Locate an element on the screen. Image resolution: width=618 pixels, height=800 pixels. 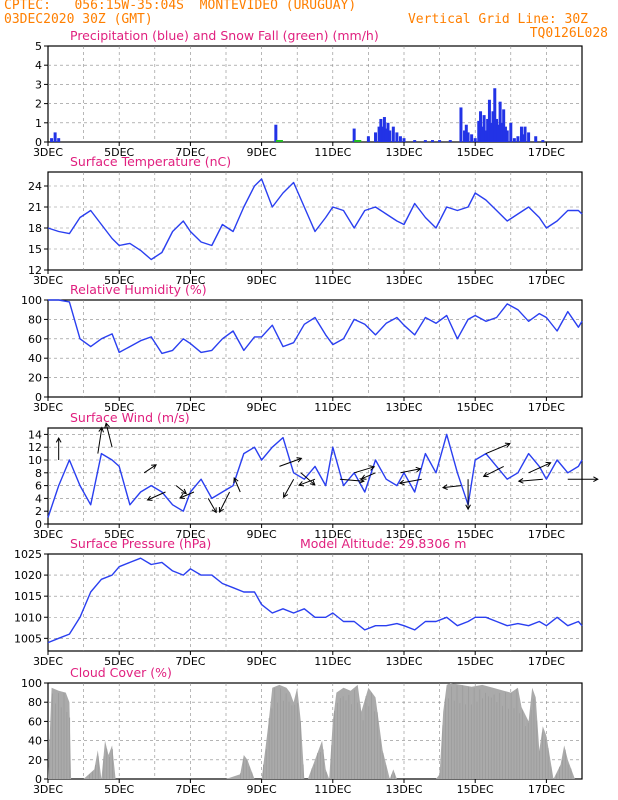
panel-title: Surface Pressure (hPa) is located at coordinates (140, 543).